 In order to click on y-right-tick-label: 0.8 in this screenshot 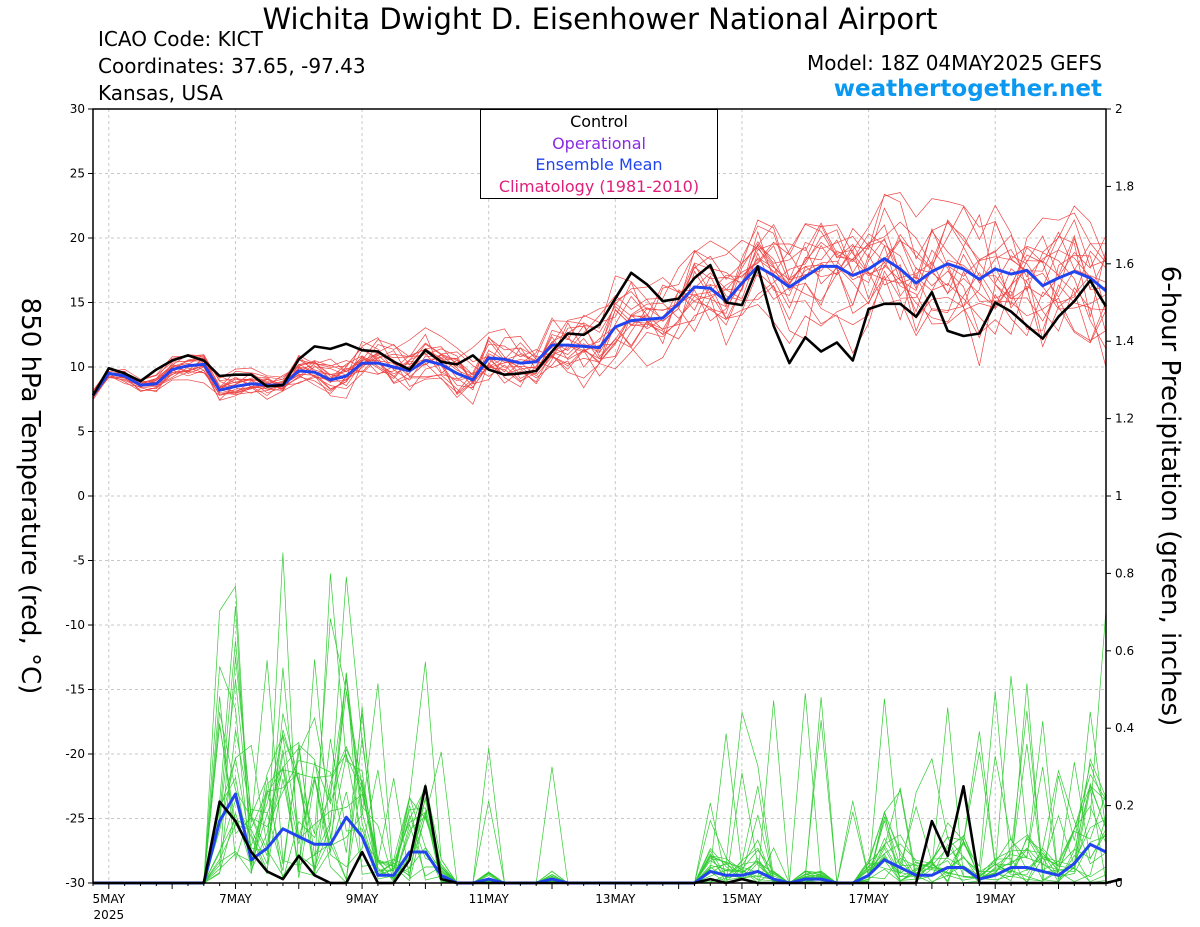, I will do `click(1124, 573)`.